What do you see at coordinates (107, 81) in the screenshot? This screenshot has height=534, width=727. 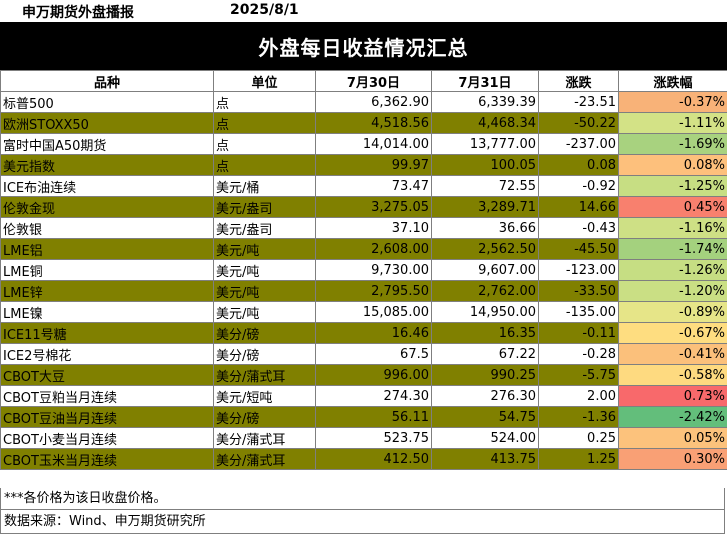 I see `col-header-name: 品种` at bounding box center [107, 81].